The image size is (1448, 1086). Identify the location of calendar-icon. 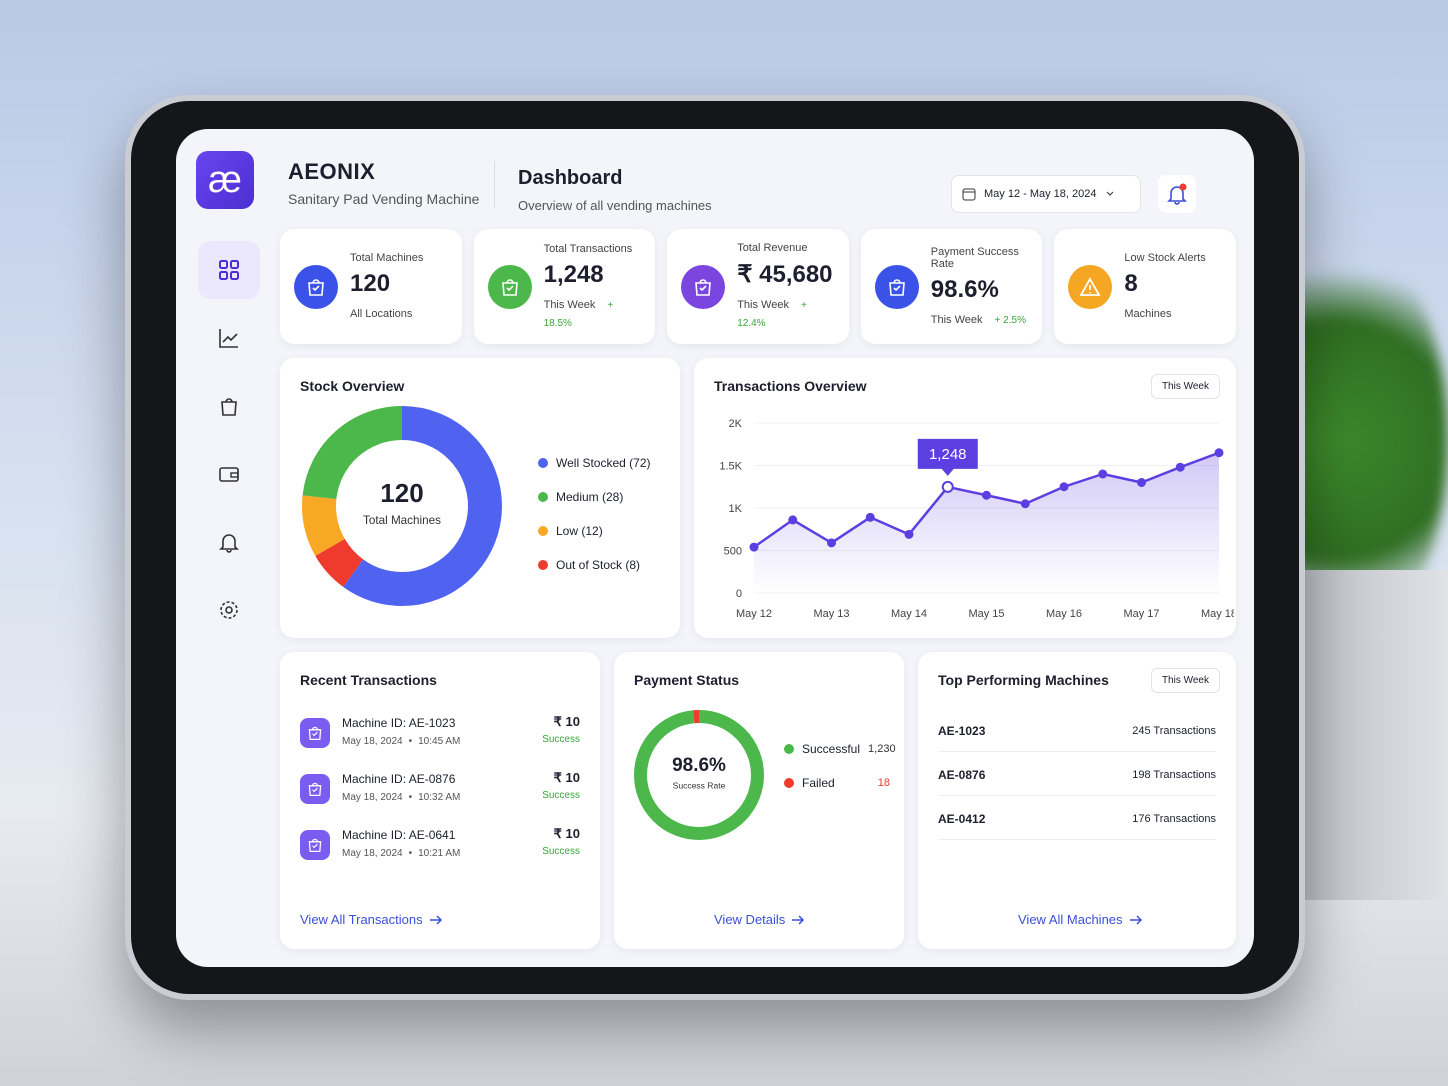
(969, 194).